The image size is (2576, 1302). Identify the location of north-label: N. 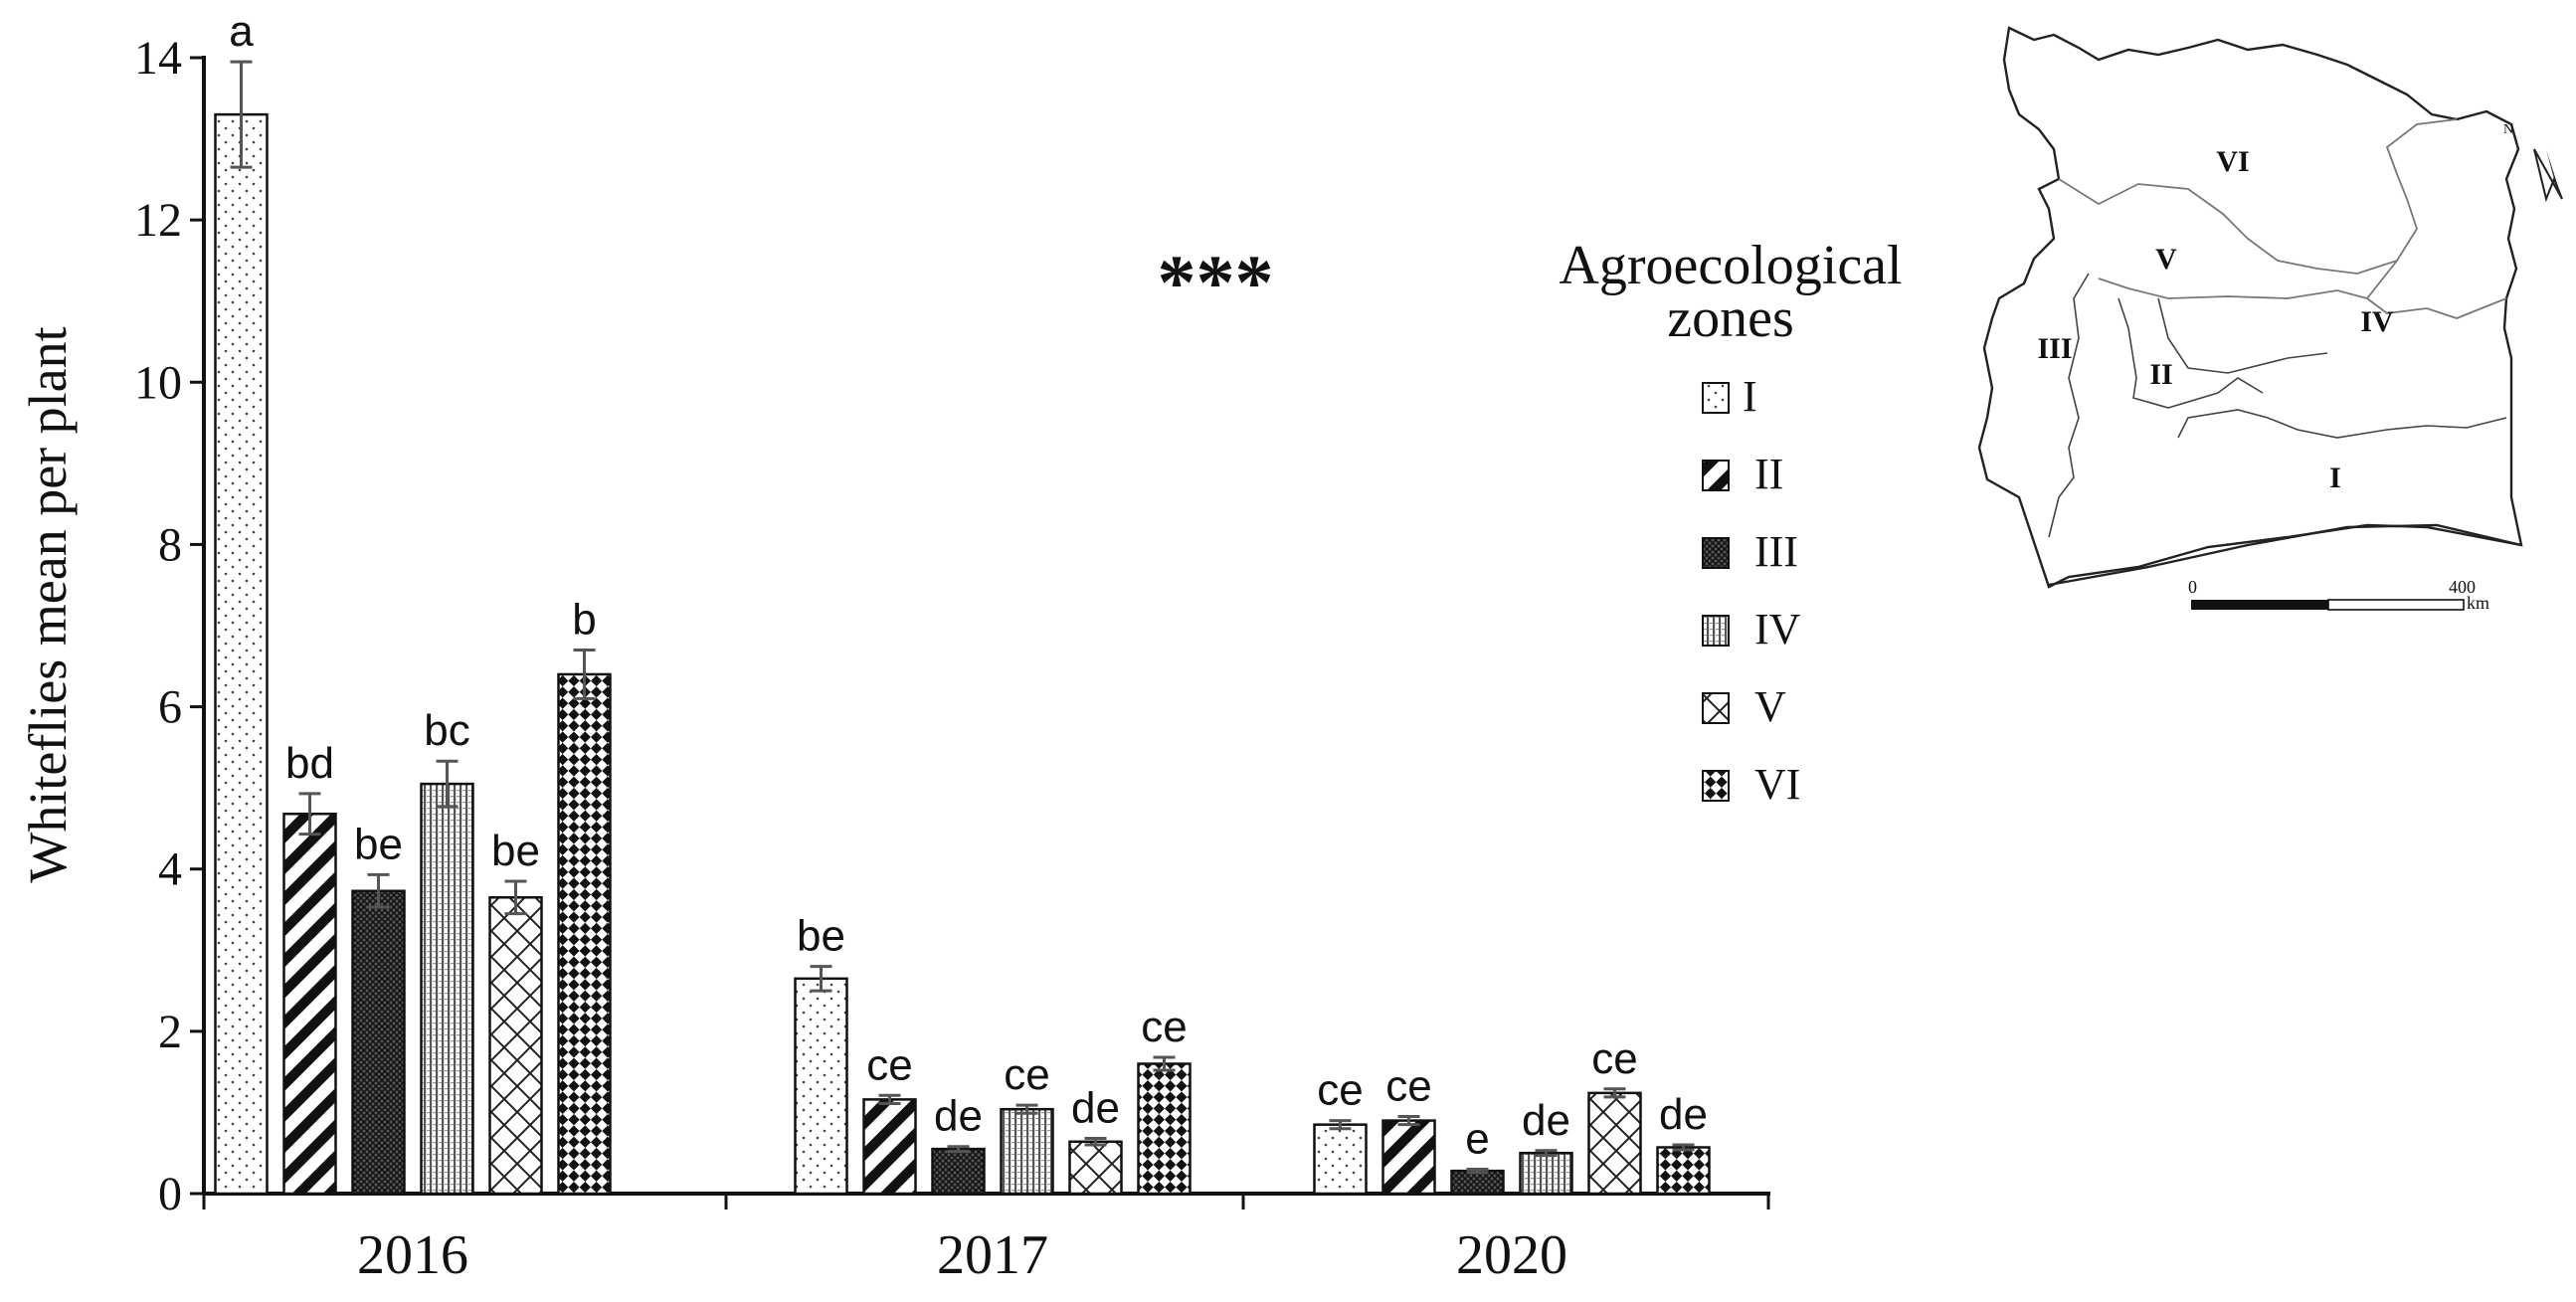
(2508, 129).